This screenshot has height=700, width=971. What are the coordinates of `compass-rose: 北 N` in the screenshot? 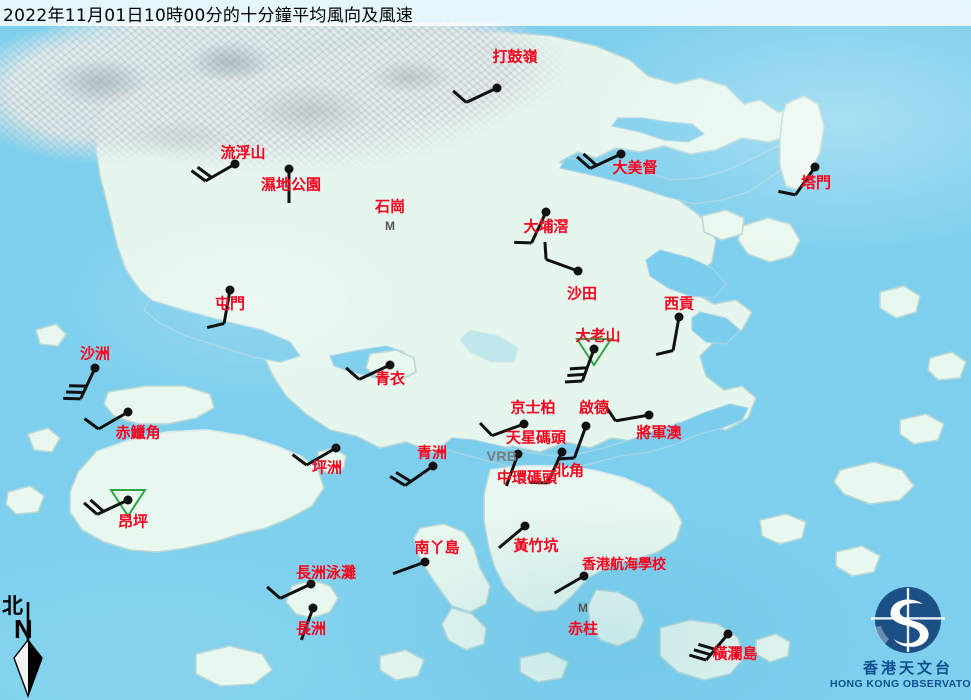 It's located at (30, 645).